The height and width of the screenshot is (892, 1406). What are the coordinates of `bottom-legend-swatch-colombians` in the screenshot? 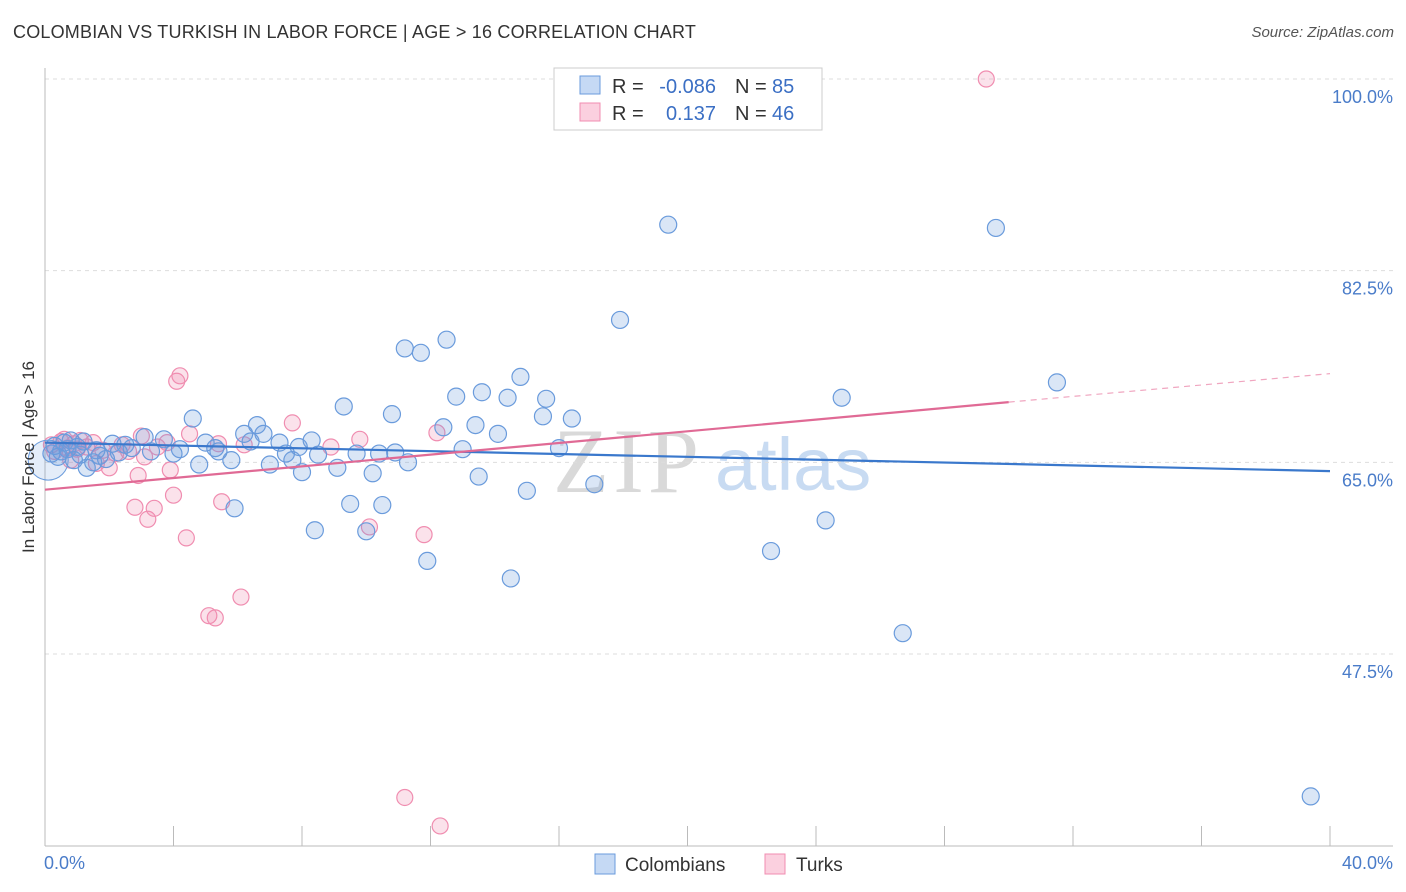 It's located at (605, 864).